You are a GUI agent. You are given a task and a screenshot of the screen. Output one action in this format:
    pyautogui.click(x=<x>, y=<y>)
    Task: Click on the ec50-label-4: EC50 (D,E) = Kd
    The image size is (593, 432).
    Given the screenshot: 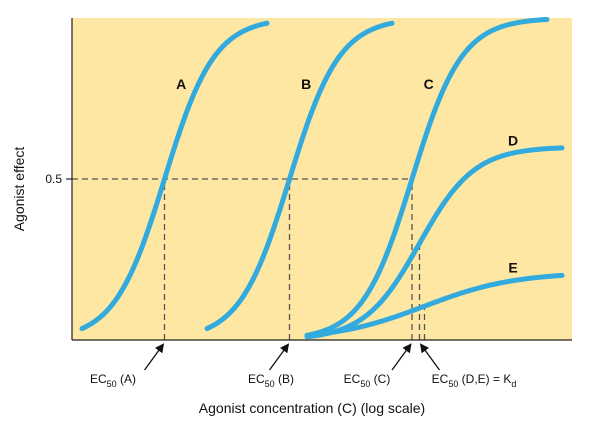 What is the action you would take?
    pyautogui.click(x=474, y=380)
    